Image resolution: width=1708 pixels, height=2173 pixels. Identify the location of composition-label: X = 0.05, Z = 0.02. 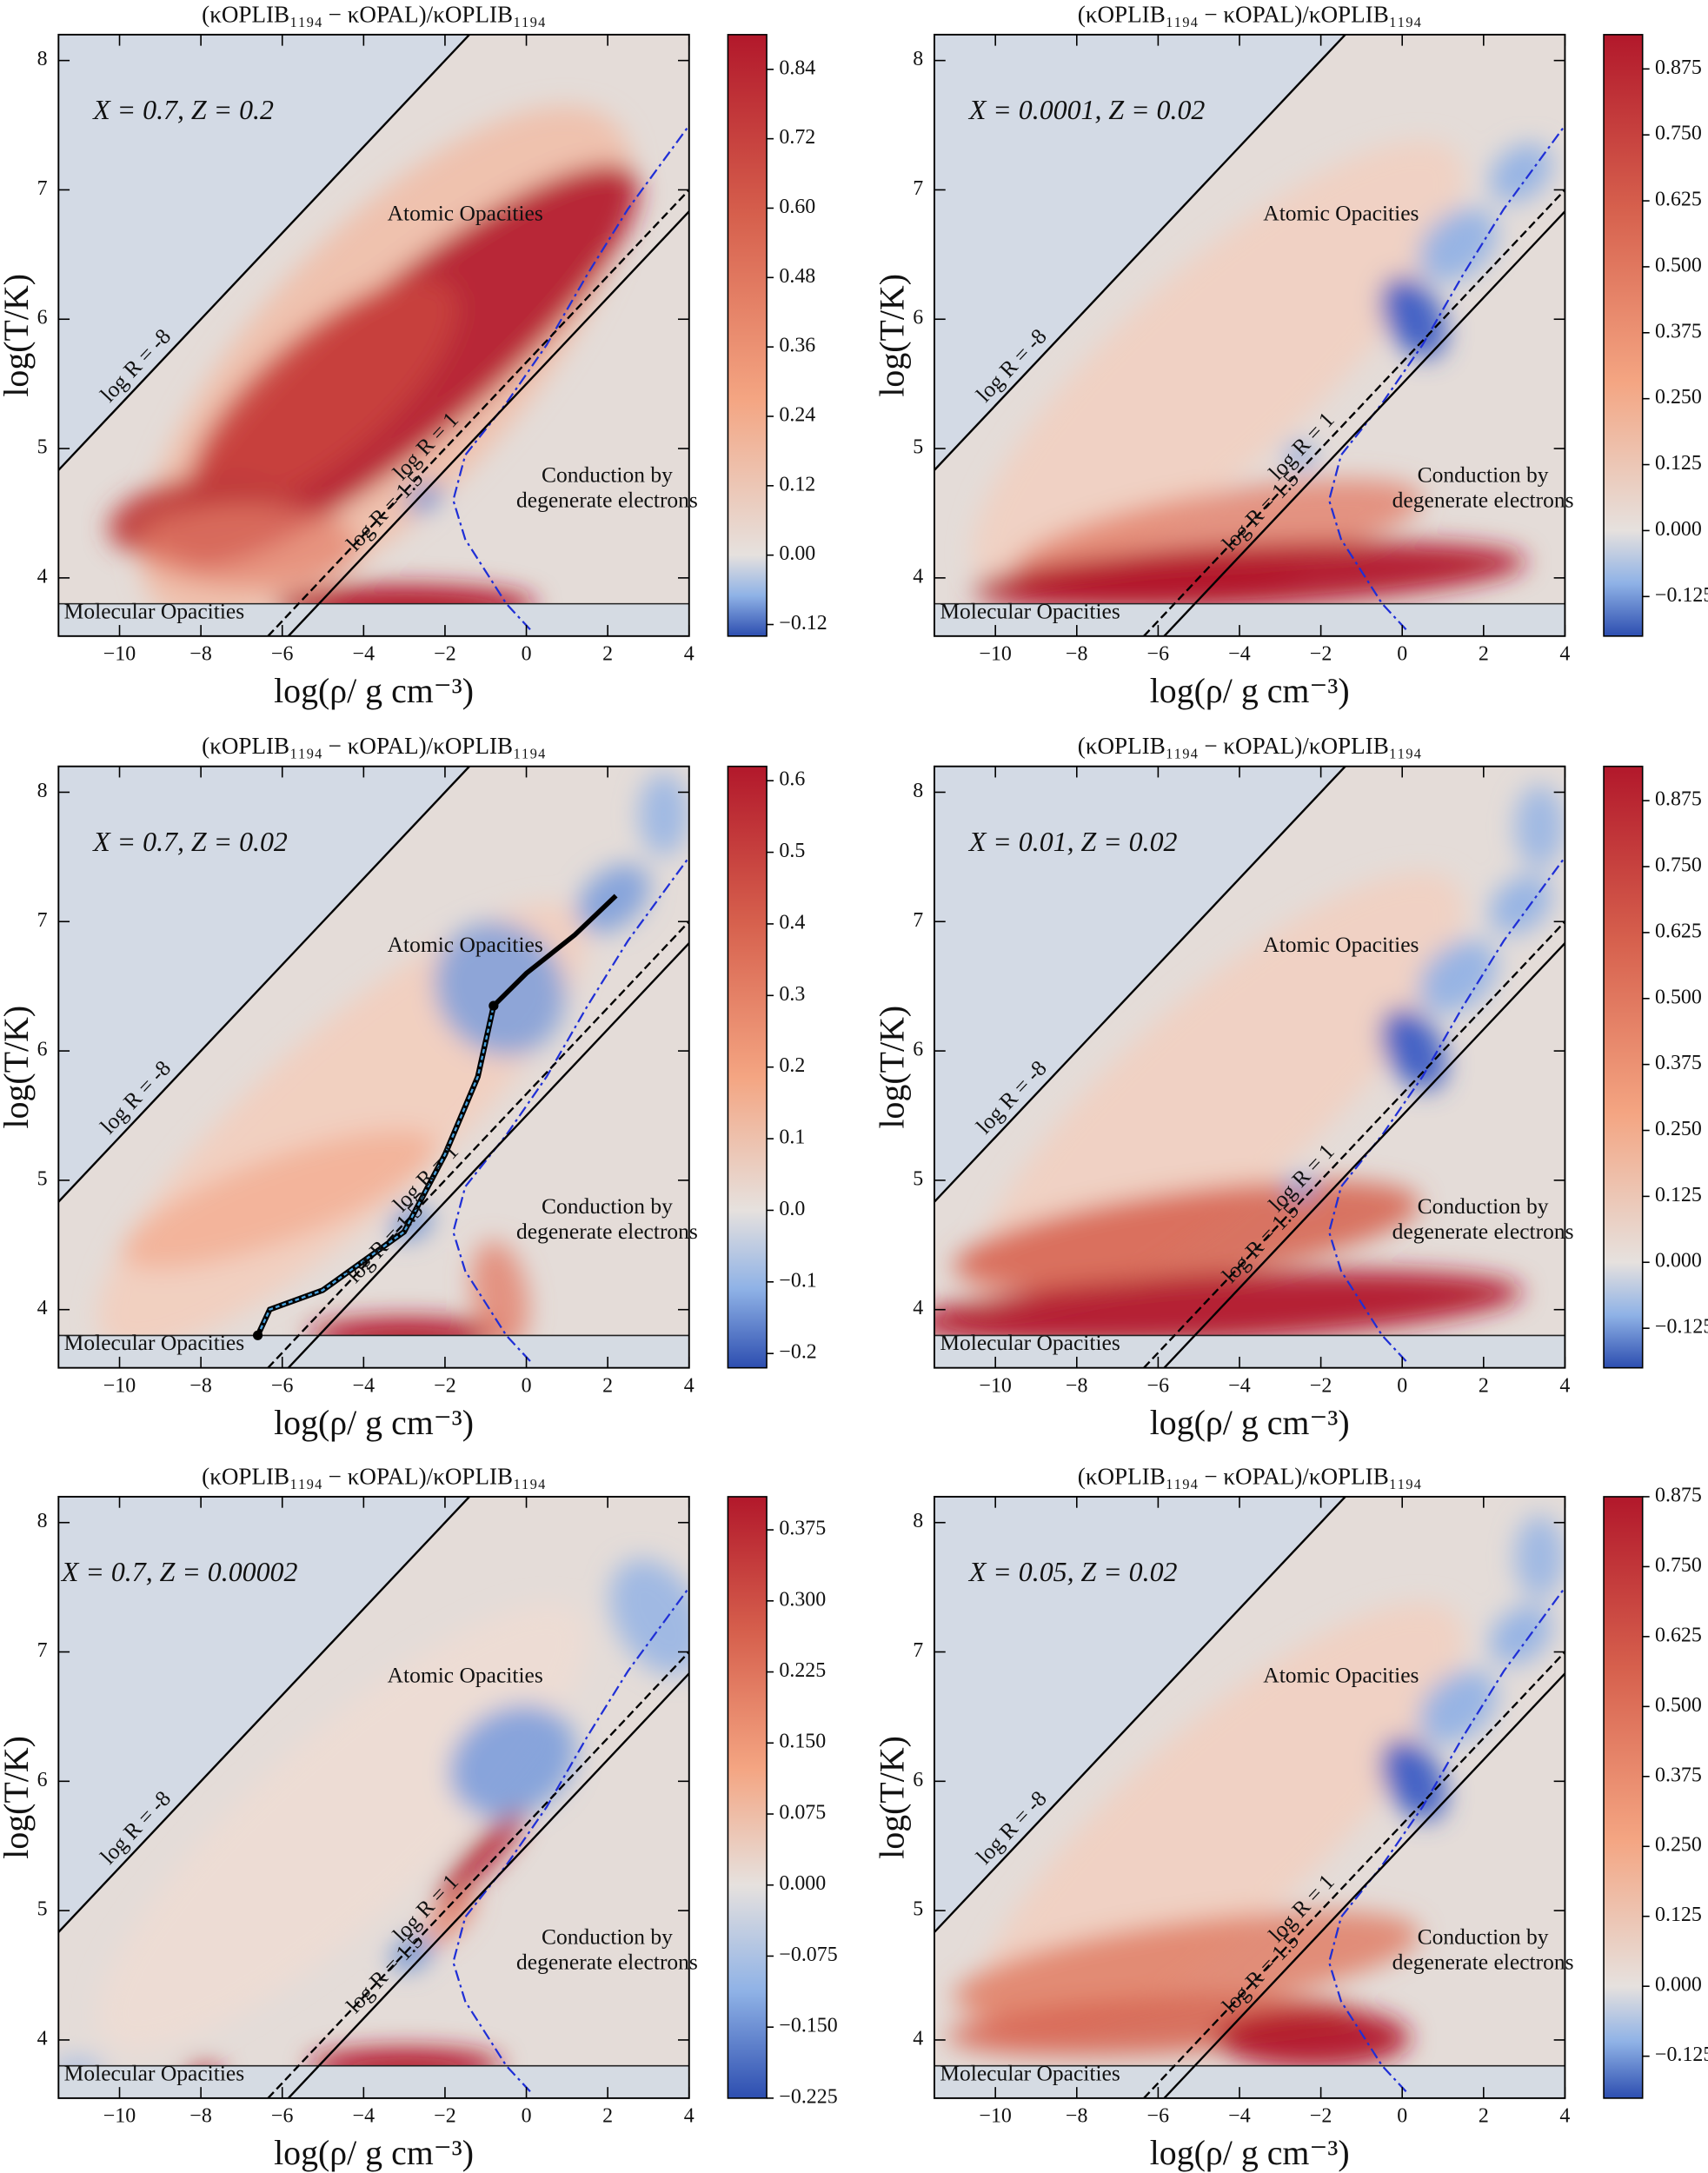
(1072, 1572).